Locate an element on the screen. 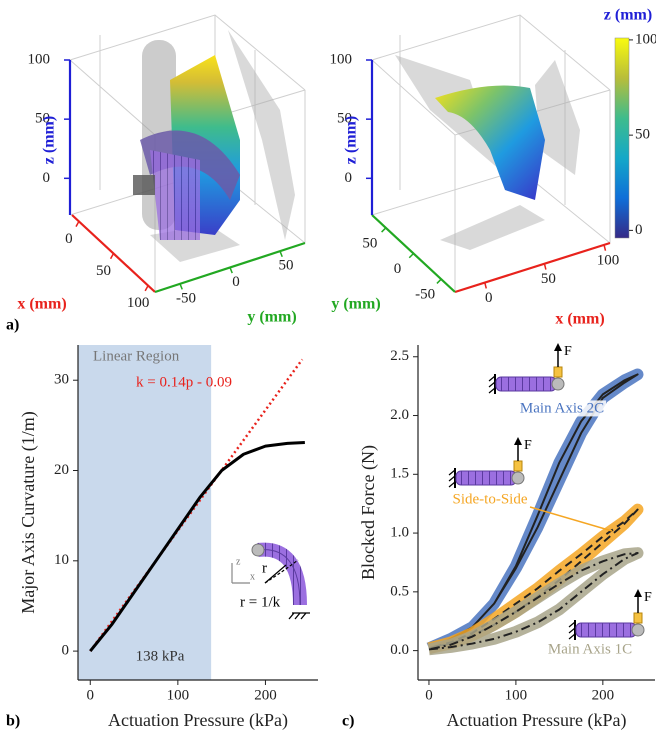  colorbar-tick-label: 0 is located at coordinates (639, 230).